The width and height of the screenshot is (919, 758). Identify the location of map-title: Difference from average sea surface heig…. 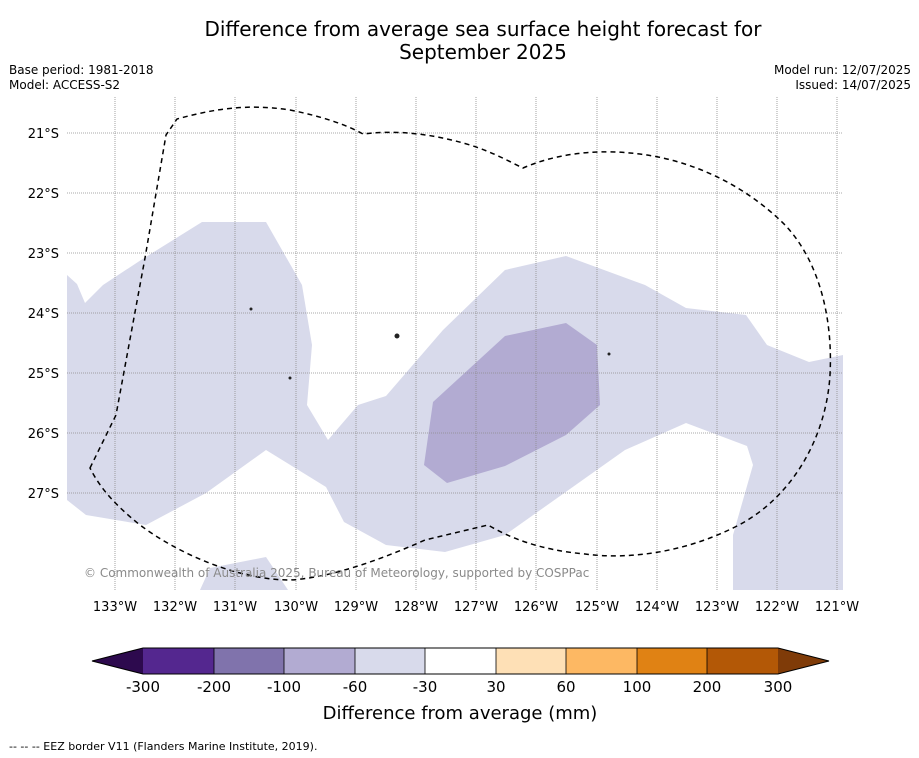
(459, 41).